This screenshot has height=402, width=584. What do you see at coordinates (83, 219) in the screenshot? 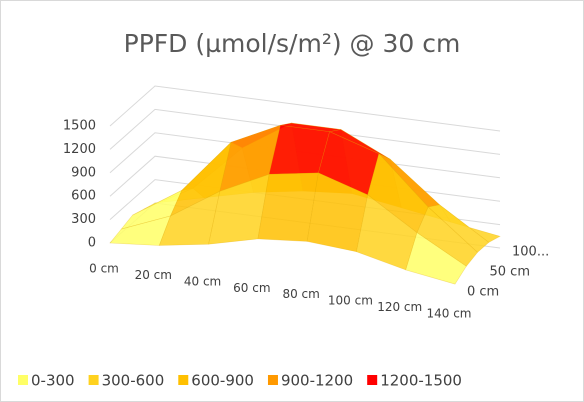
I see `z-tick-label: 300` at bounding box center [83, 219].